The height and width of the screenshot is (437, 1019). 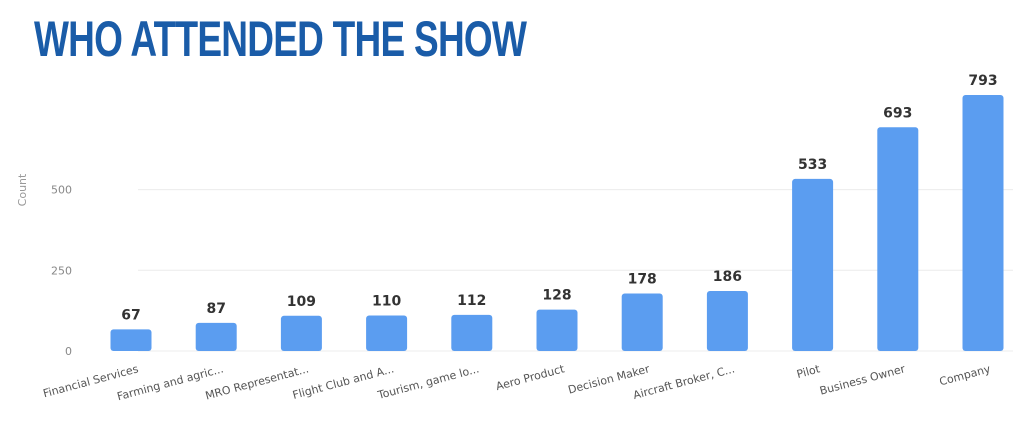 I want to click on y-tick-label: 250, so click(x=61, y=270).